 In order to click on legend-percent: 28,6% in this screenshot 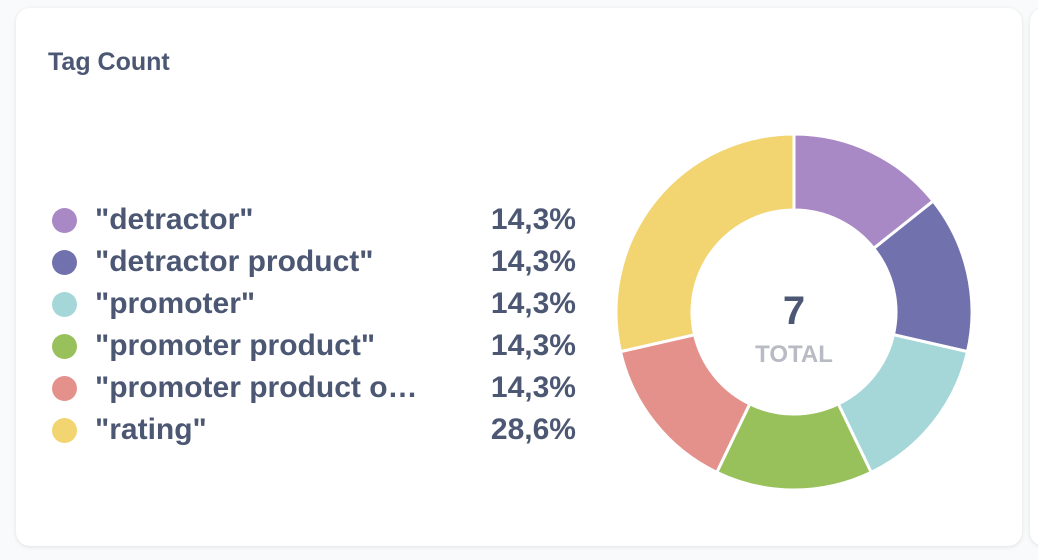, I will do `click(533, 429)`.